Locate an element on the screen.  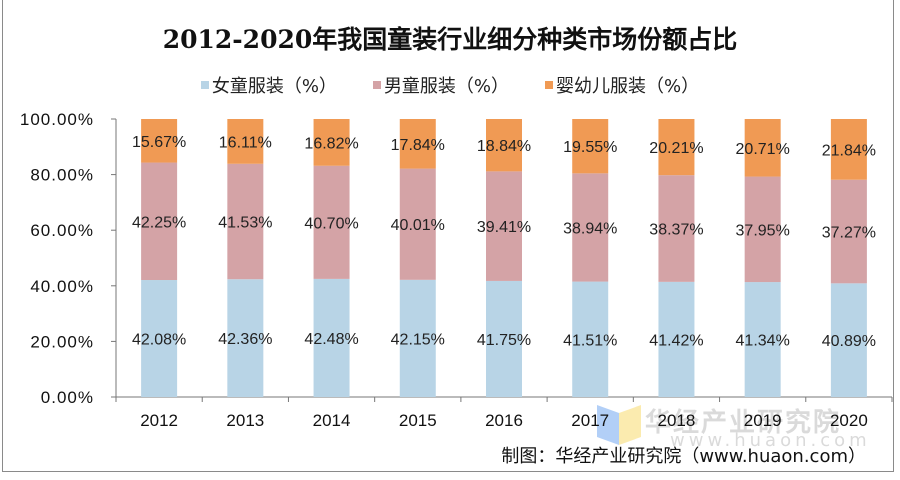
data-label: 42.08% is located at coordinates (159, 340).